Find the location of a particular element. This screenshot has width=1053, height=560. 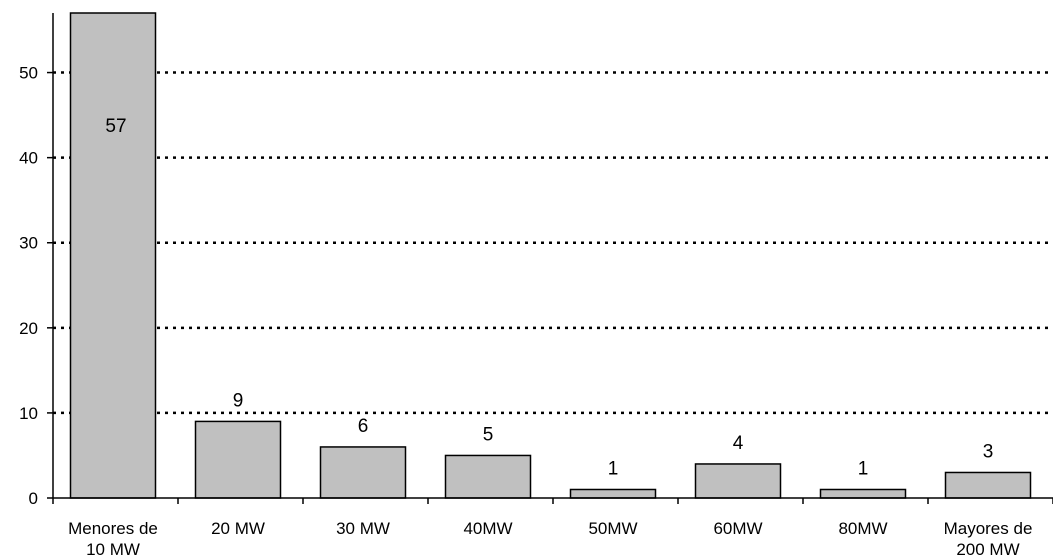

x-category-label: 10 MW is located at coordinates (113, 549).